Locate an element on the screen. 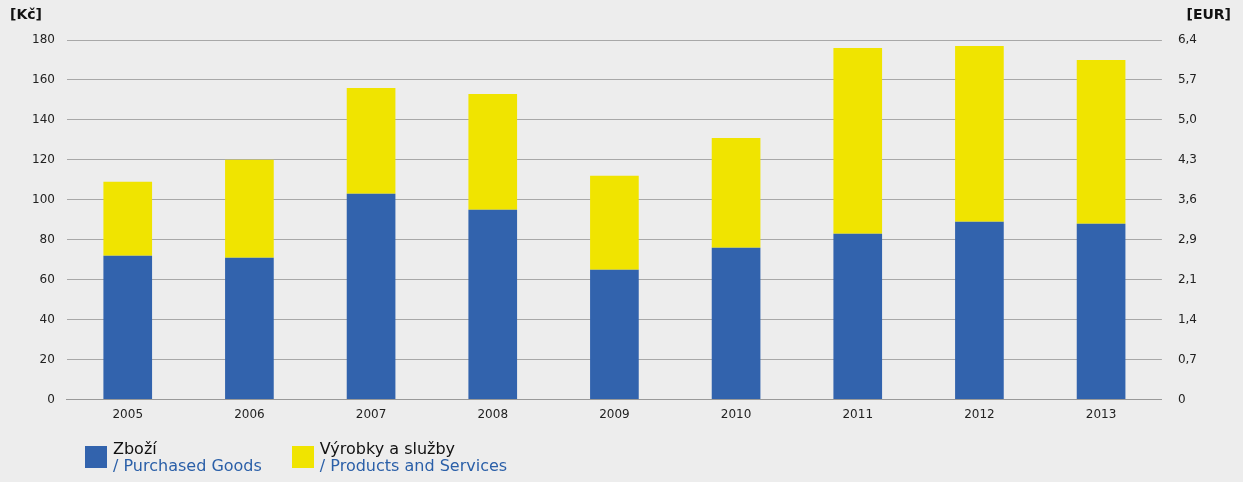 The height and width of the screenshot is (482, 1243). x-tick-label: 2011 is located at coordinates (858, 413).